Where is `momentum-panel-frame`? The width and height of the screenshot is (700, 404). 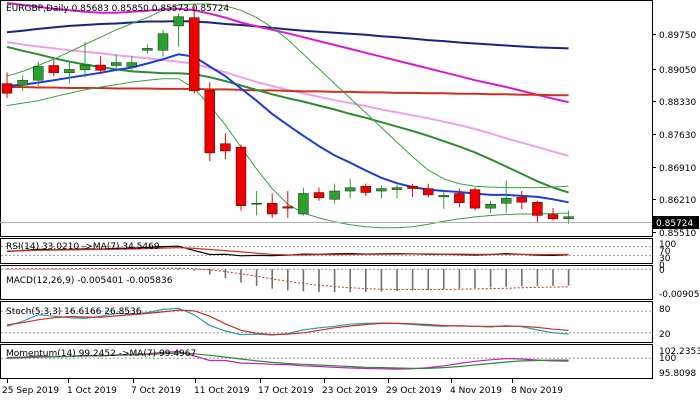
momentum-panel-frame is located at coordinates (326, 361).